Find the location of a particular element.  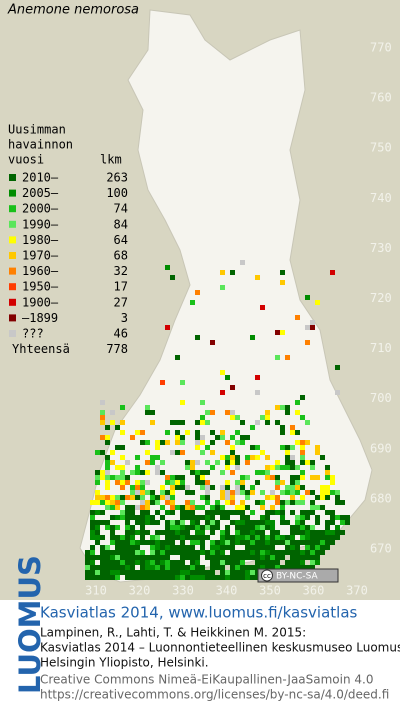

legend-label: 2000– is located at coordinates (40, 209).